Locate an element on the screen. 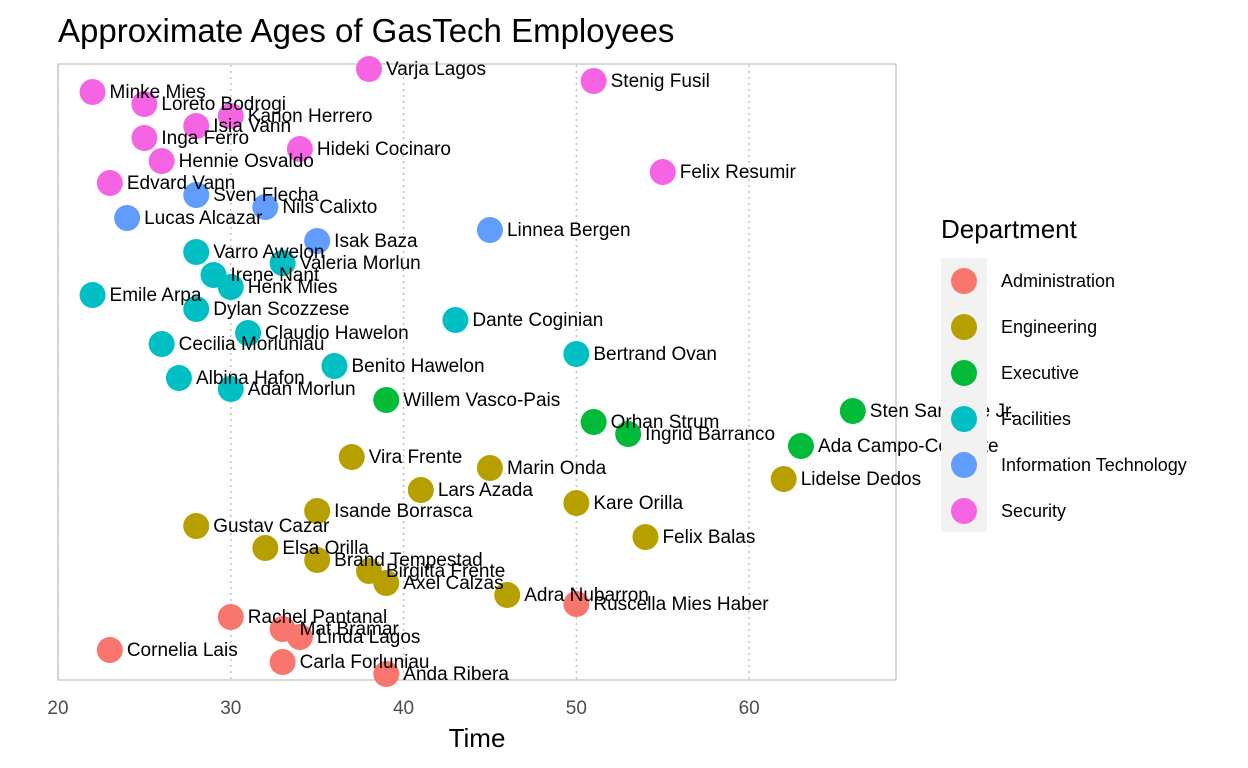 The image size is (1248, 768). point-label: Albina Hafon is located at coordinates (250, 378).